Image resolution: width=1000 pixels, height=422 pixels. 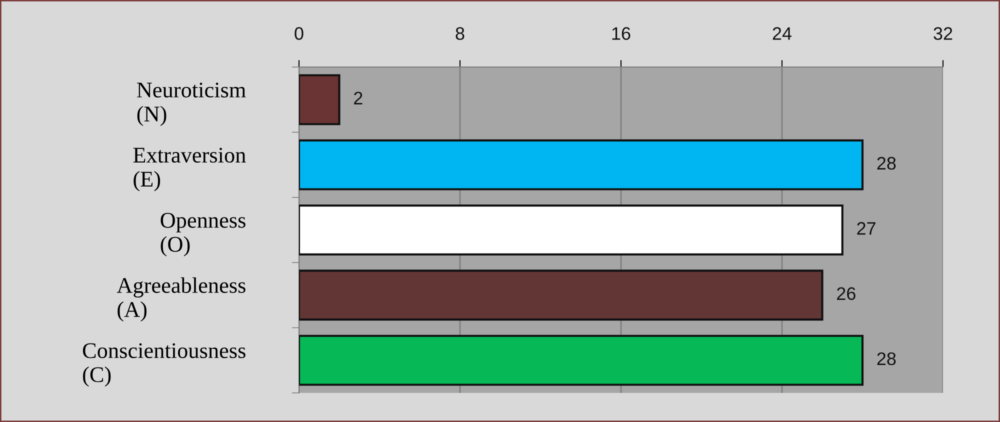 What do you see at coordinates (181, 299) in the screenshot?
I see `y-tick-label: Agreeableness (A)` at bounding box center [181, 299].